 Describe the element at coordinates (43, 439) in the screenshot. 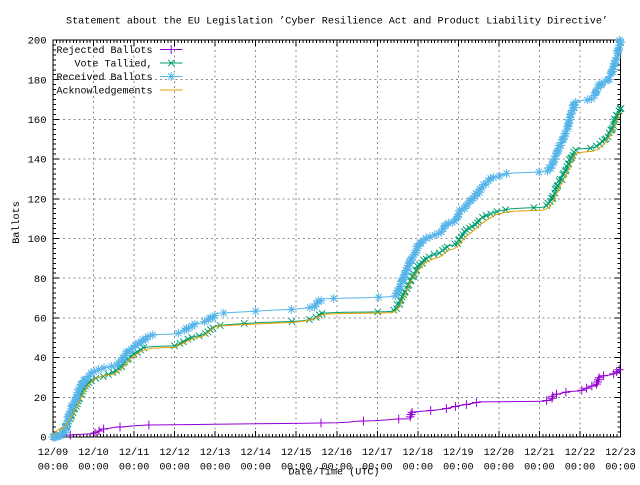

I see `svg-text: 0` at that location.